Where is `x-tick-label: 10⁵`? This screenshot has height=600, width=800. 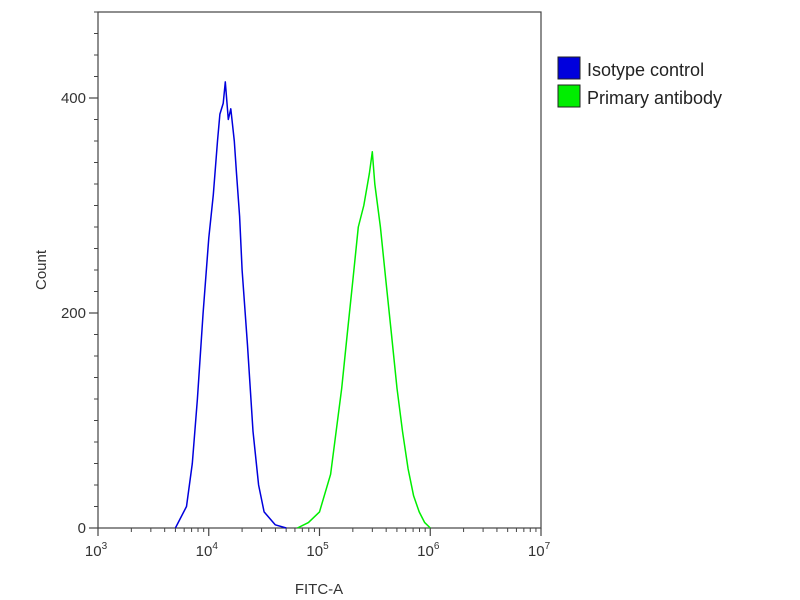
x-tick-label: 10⁵ is located at coordinates (317, 550).